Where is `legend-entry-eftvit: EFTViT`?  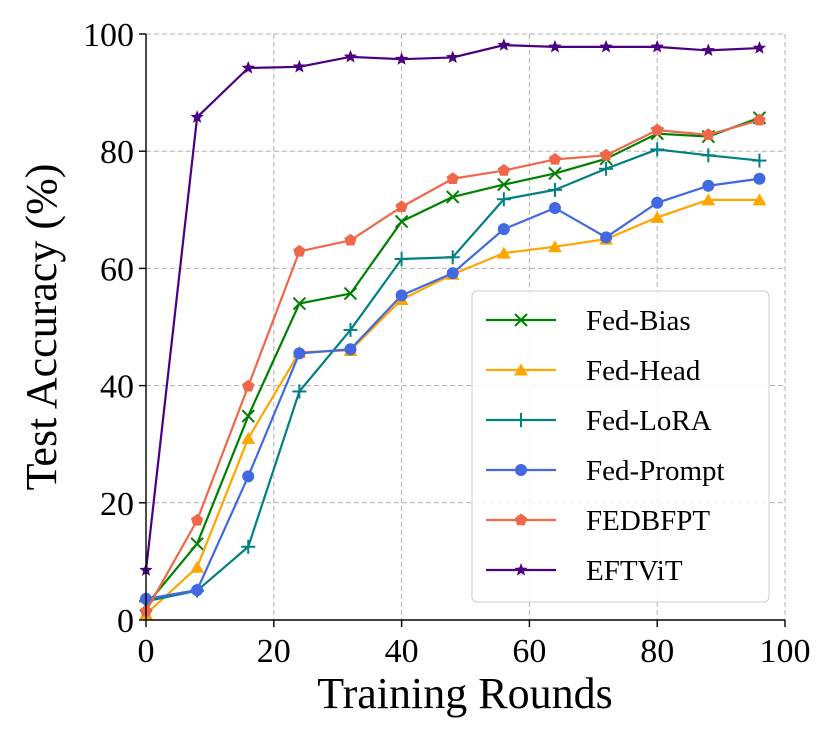
legend-entry-eftvit: EFTViT is located at coordinates (584, 571).